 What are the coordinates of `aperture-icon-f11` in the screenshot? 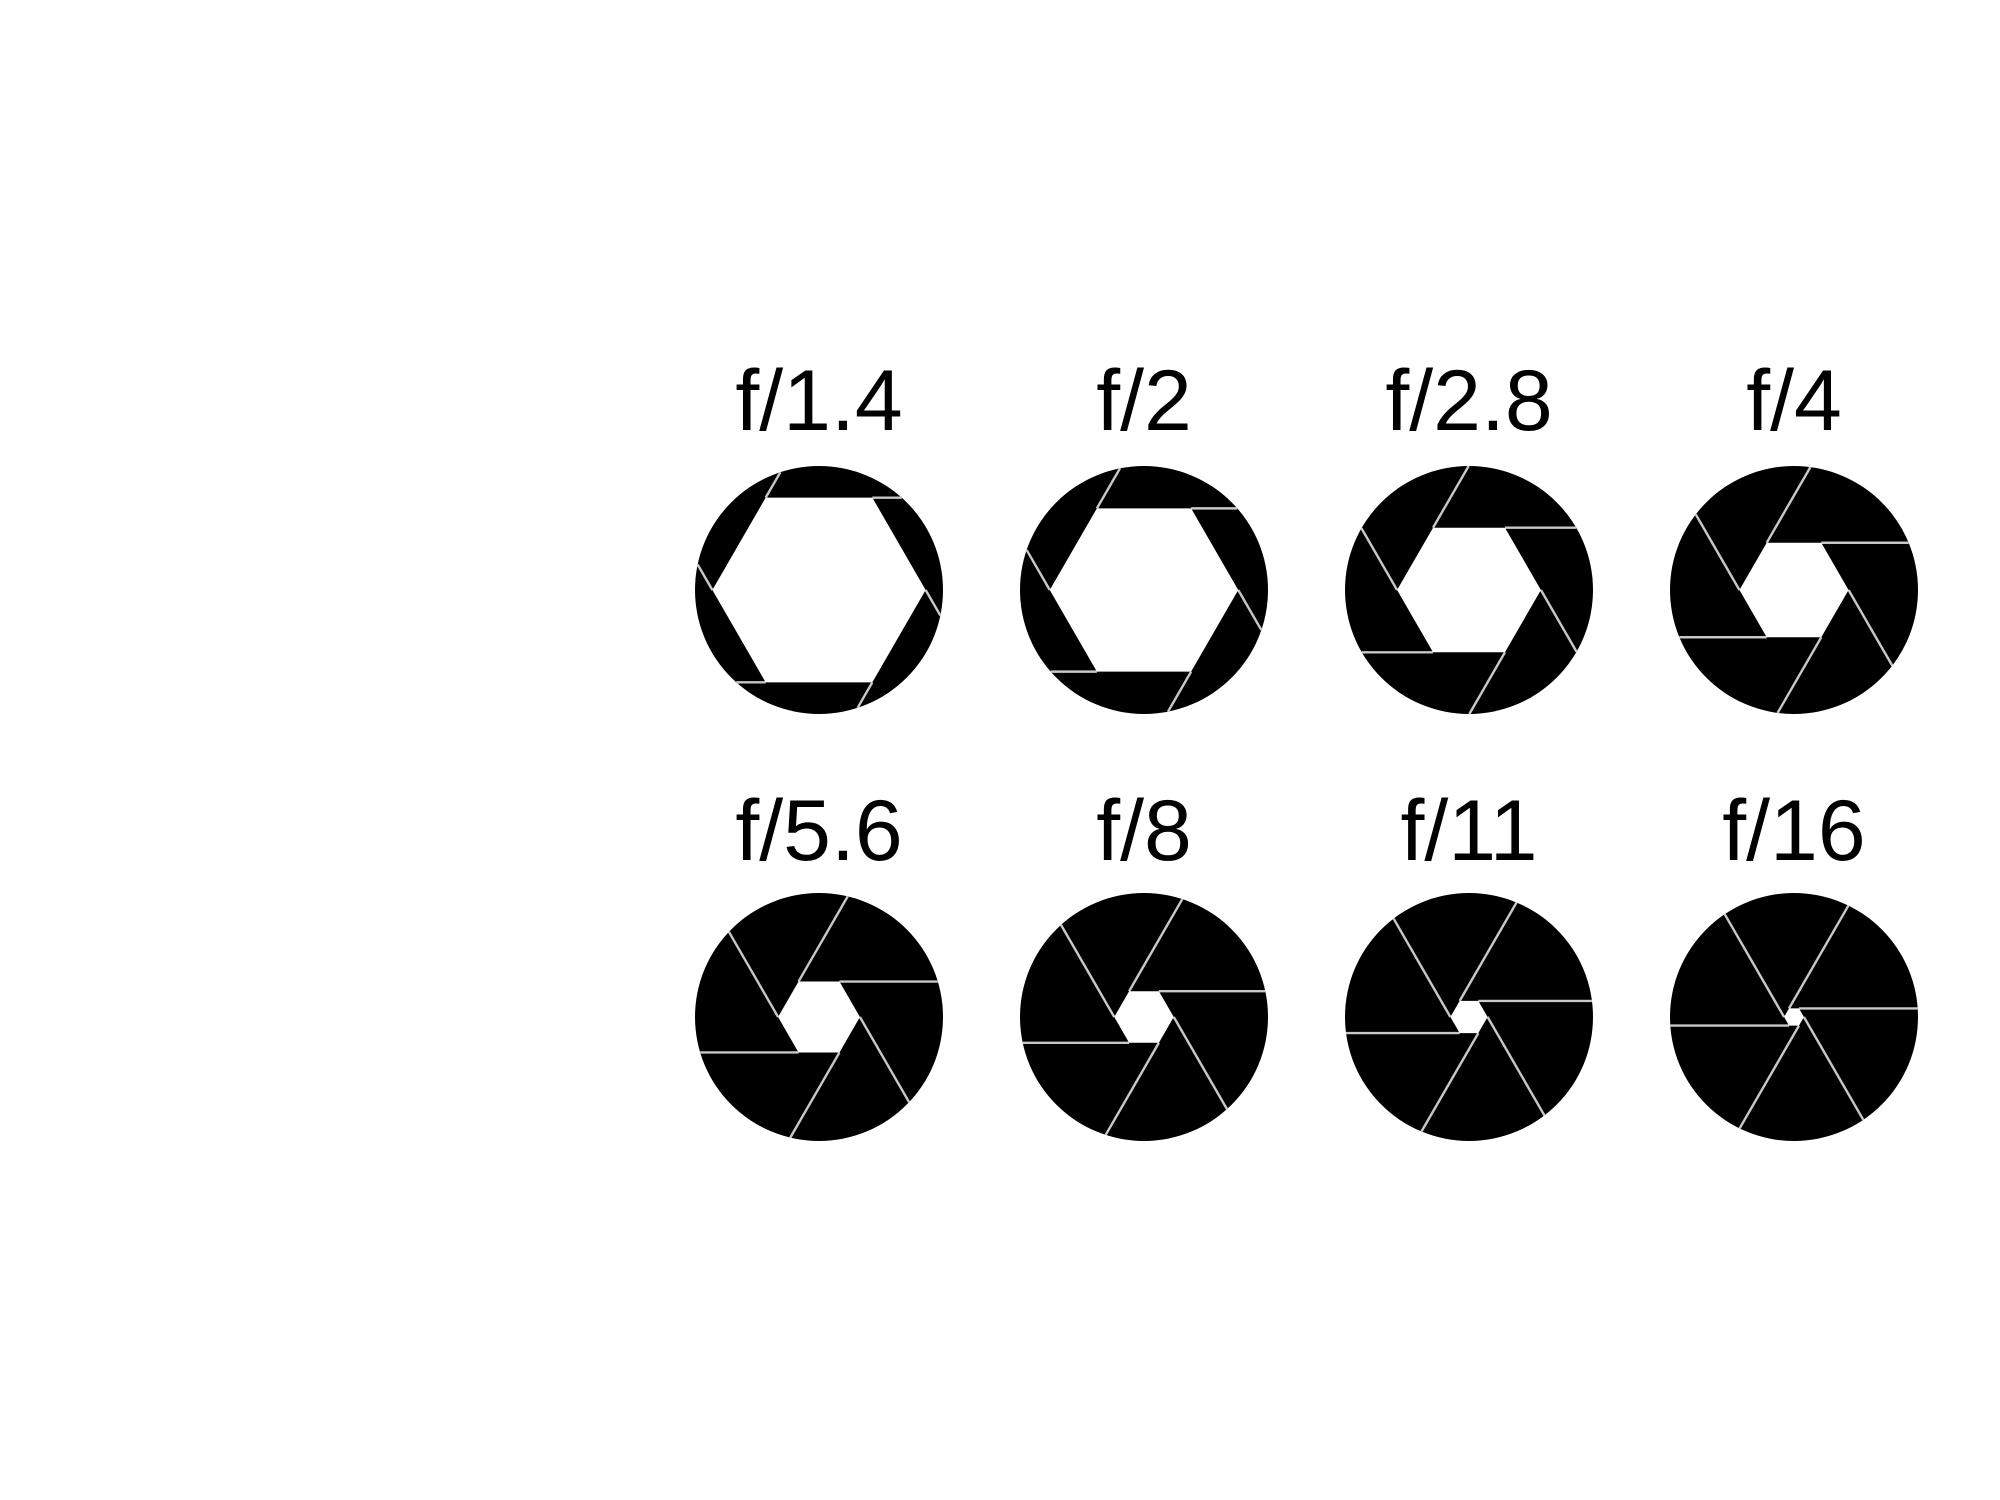 It's located at (1469, 1017).